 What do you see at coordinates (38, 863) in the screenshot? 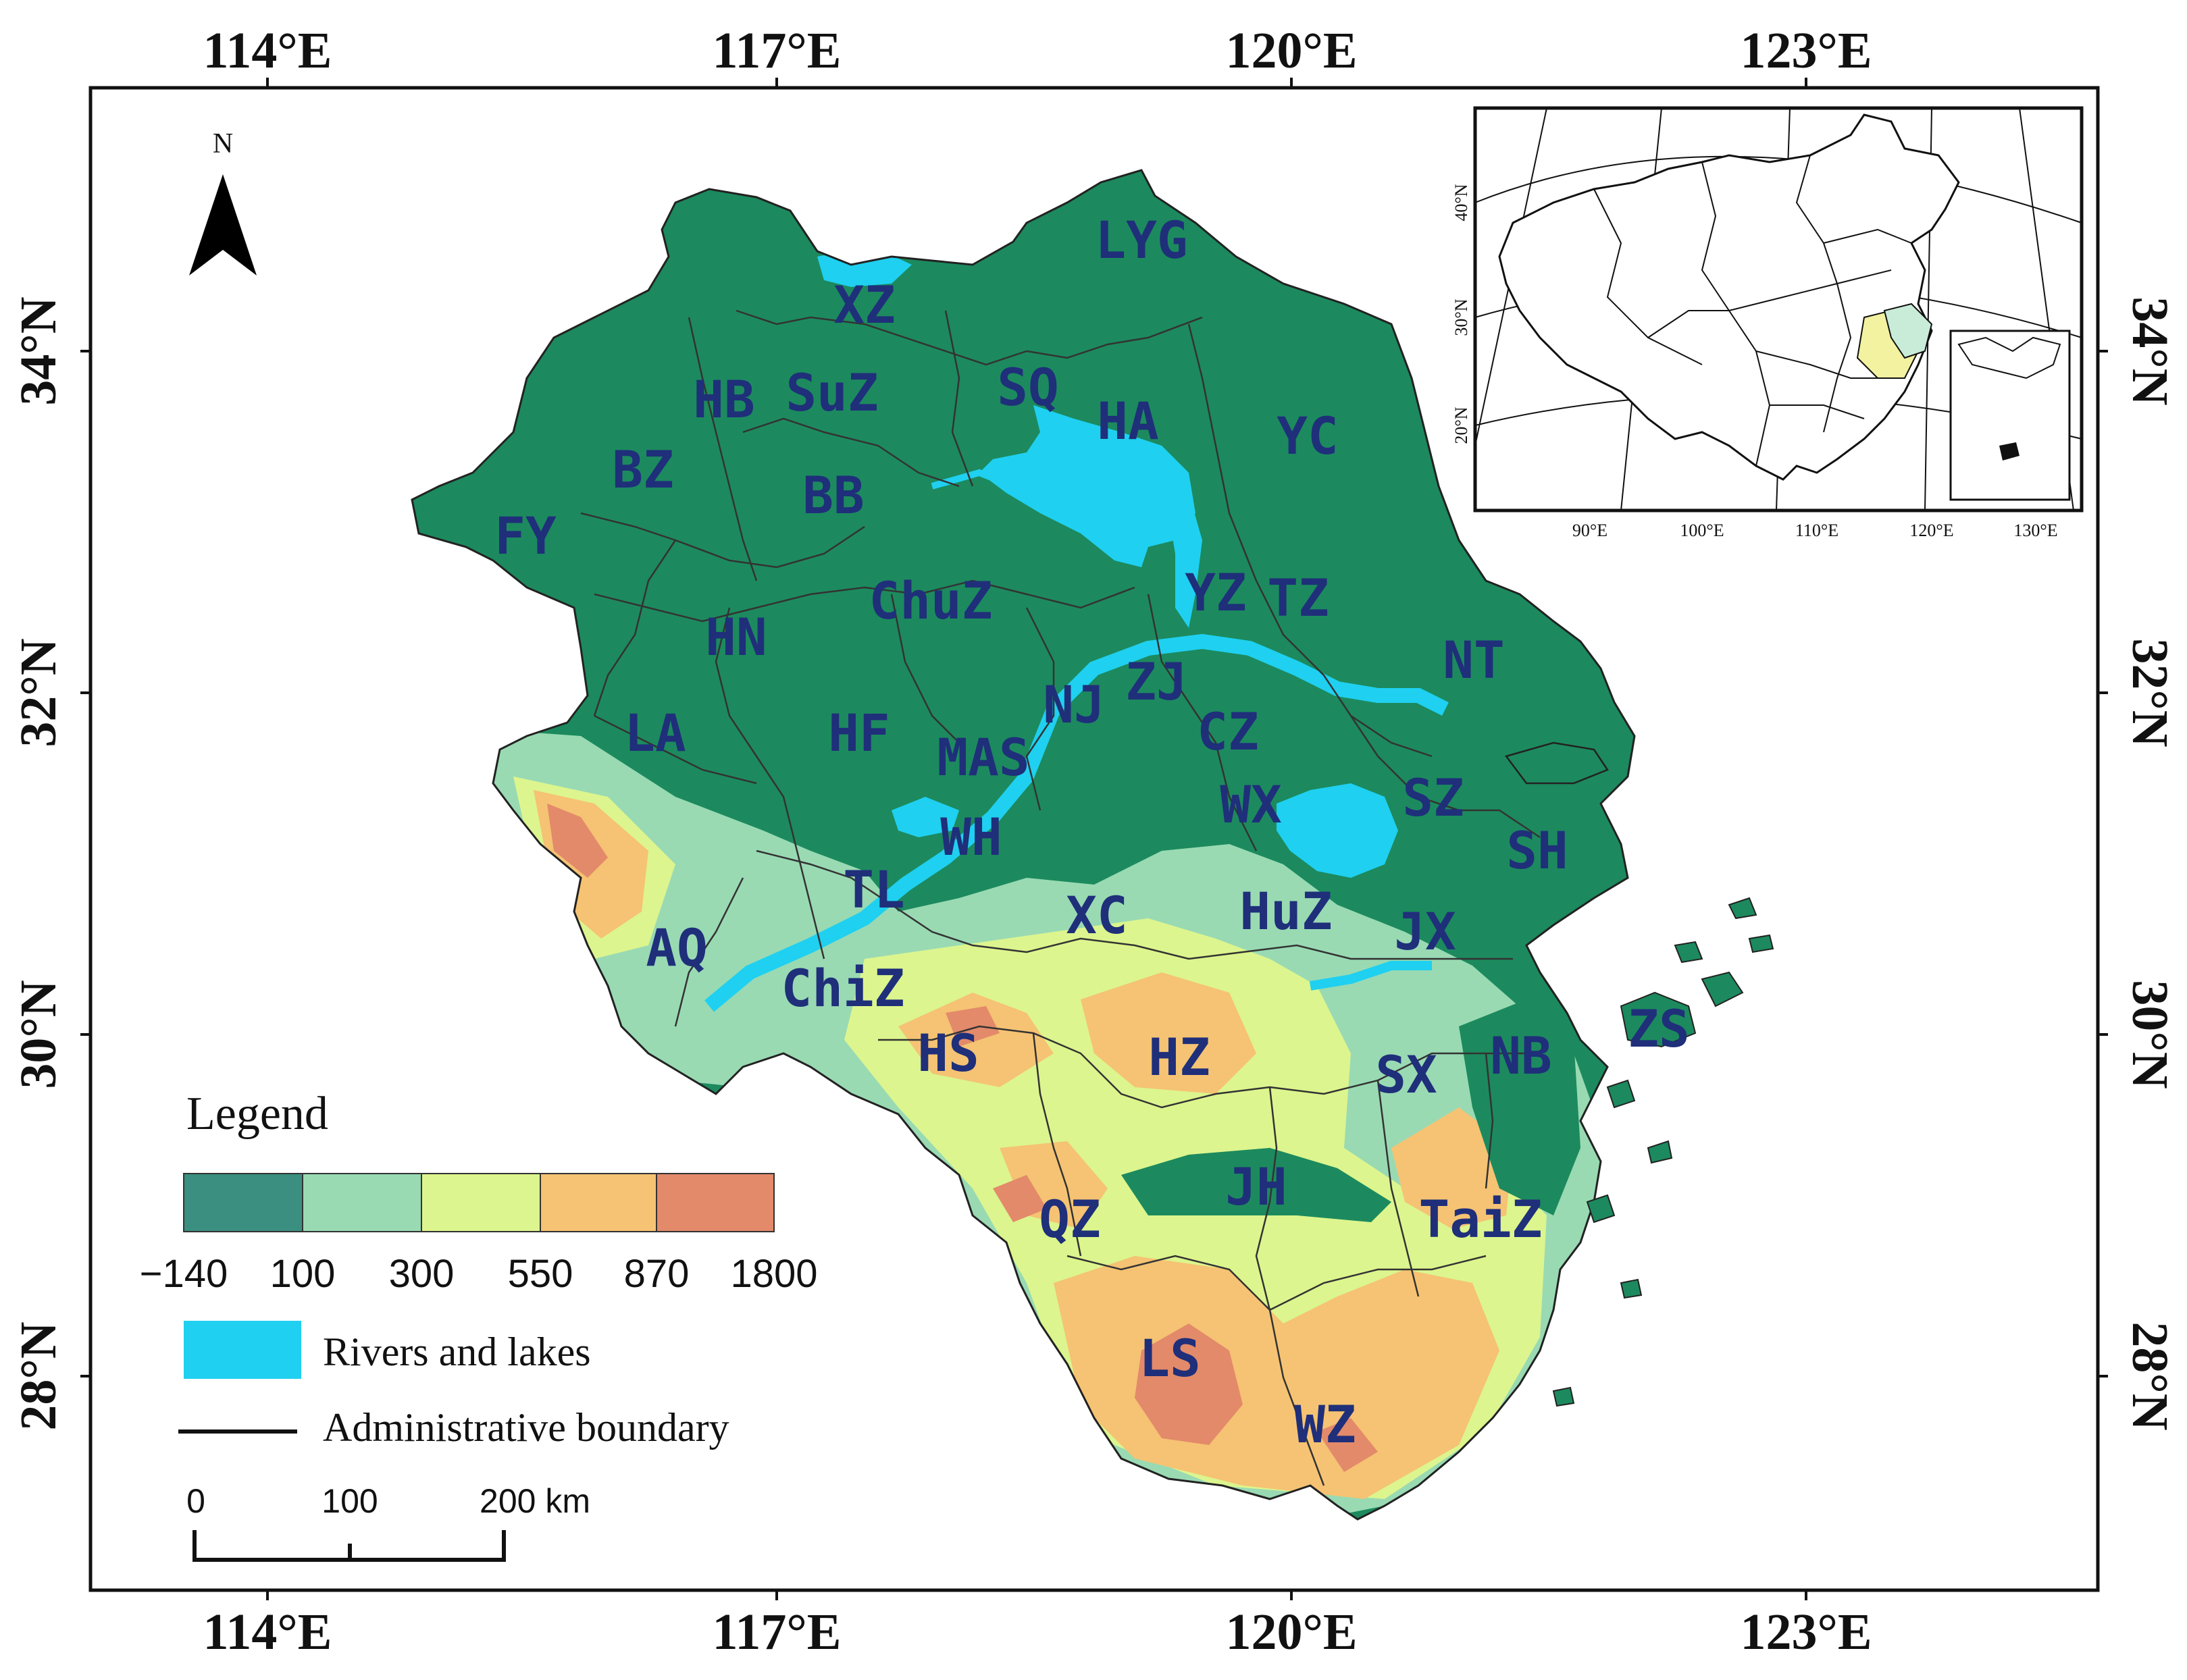
I see `latitude-labels-left: 34°N 32°N 30°N 28°N` at bounding box center [38, 863].